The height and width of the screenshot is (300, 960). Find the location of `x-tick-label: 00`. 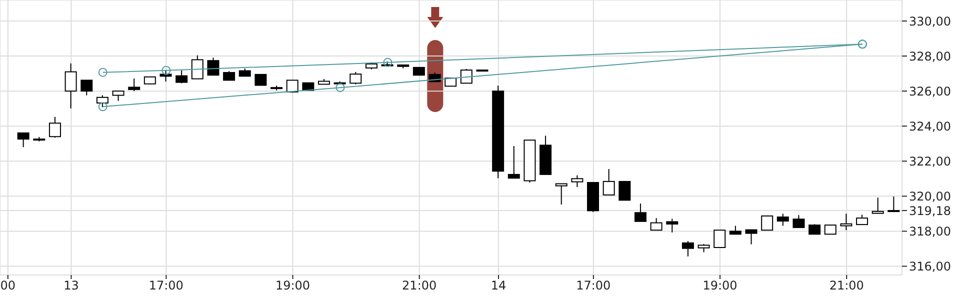

x-tick-label: 00 is located at coordinates (8, 285).